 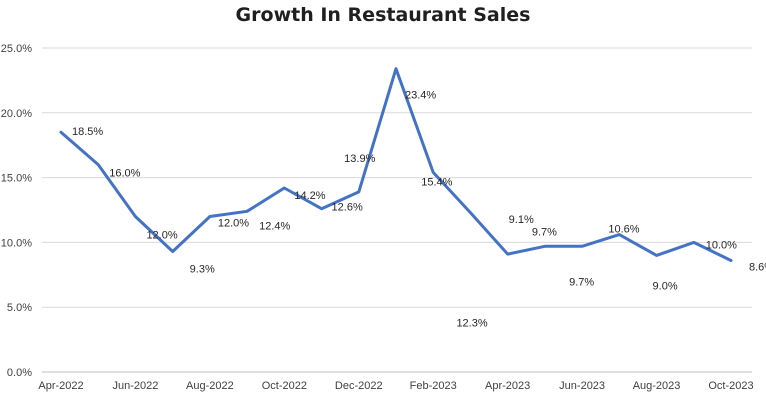 What do you see at coordinates (757, 268) in the screenshot?
I see `data-label: 8.6%` at bounding box center [757, 268].